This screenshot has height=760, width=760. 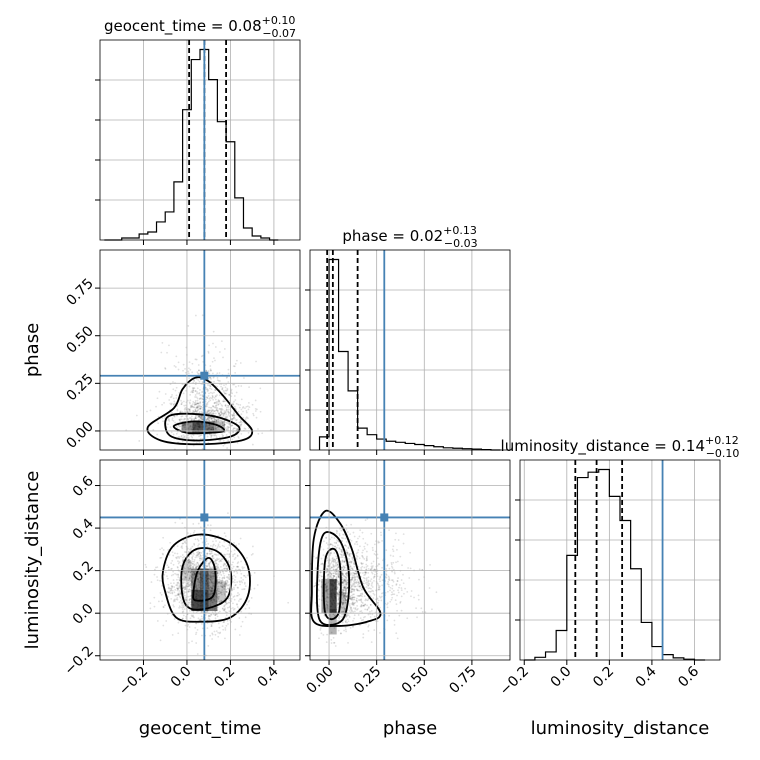 What do you see at coordinates (83, 571) in the screenshot?
I see `y-tick-label: 0.2` at bounding box center [83, 571].